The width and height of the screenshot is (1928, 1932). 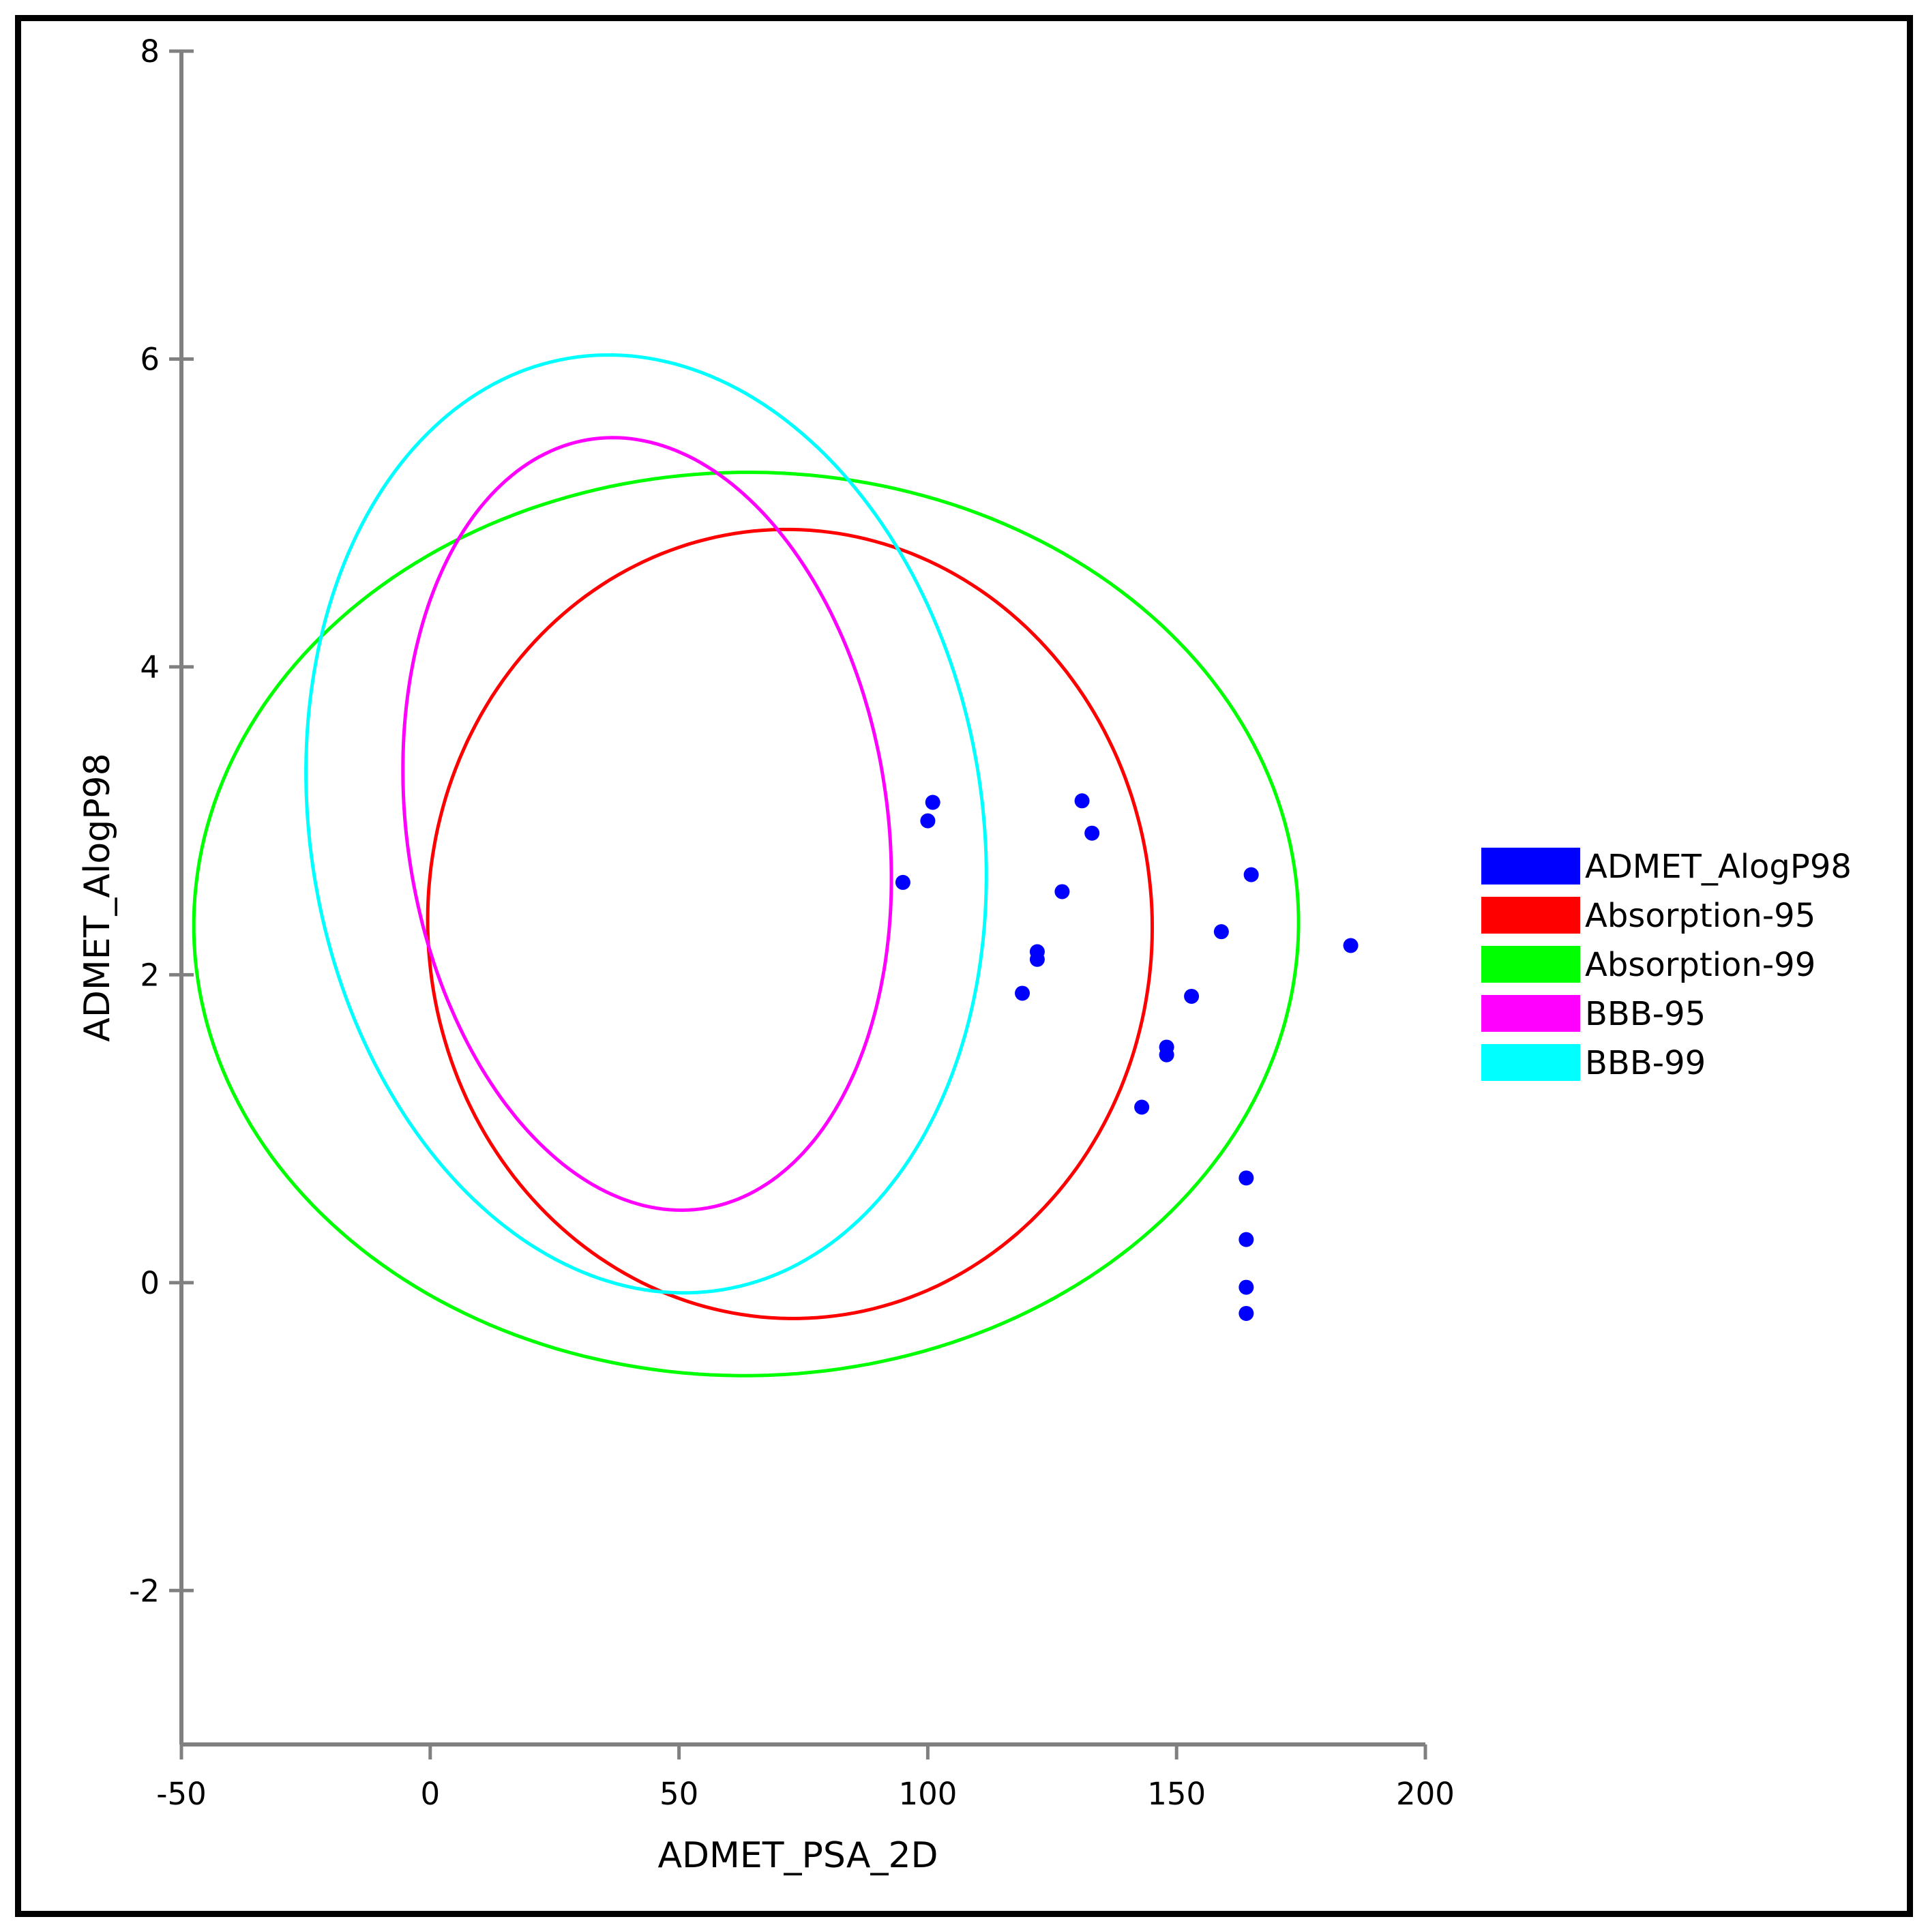 I want to click on legend-label-absorption-95: Absorption-95, so click(x=1700, y=916).